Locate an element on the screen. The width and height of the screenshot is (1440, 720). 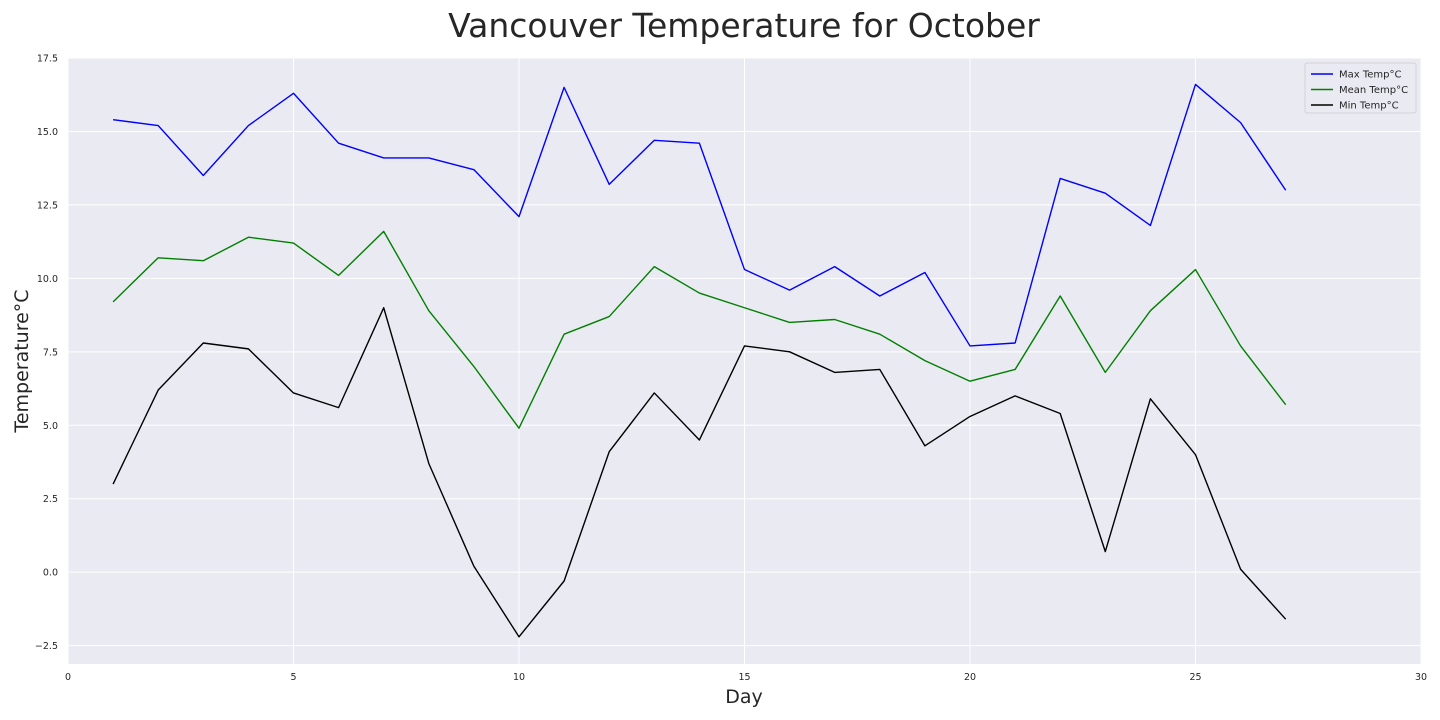
y-axis-ticks: −2.5 0.0 2.5 5.0 7.5 10.0 12.5 15.0 17.5 is located at coordinates (46, 353).